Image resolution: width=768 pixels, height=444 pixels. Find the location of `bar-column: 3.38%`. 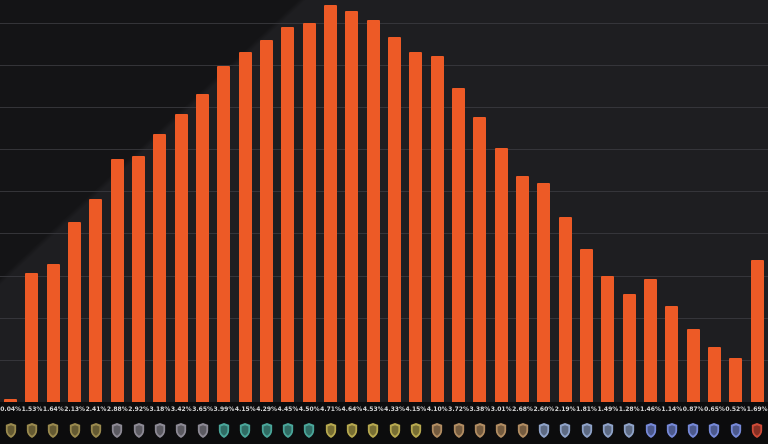

bar-column: 3.38% is located at coordinates (479, 222).